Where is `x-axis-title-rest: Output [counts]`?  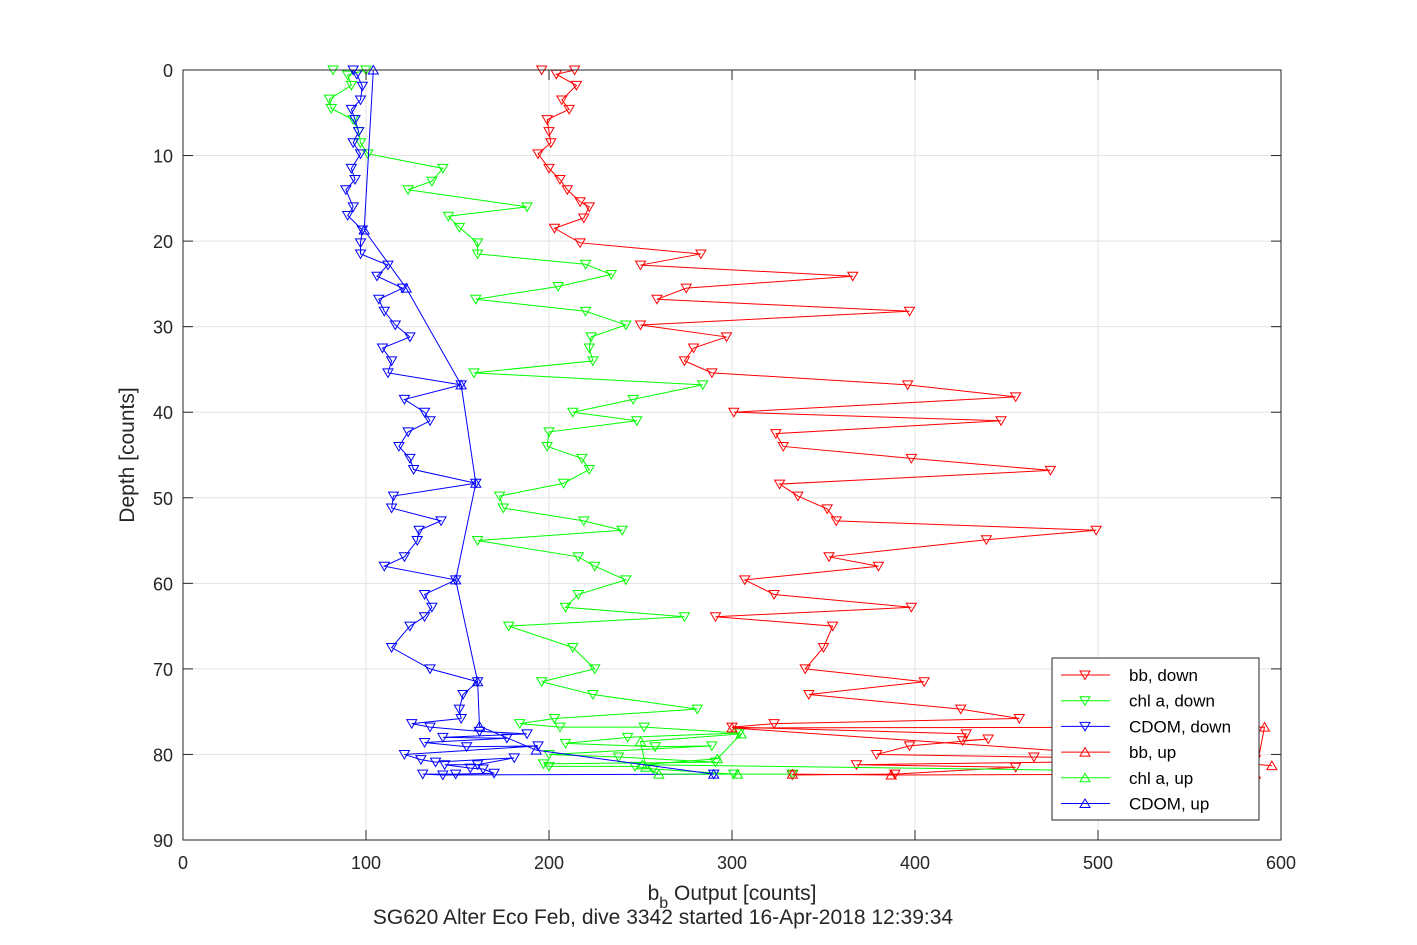 x-axis-title-rest: Output [counts] is located at coordinates (742, 893).